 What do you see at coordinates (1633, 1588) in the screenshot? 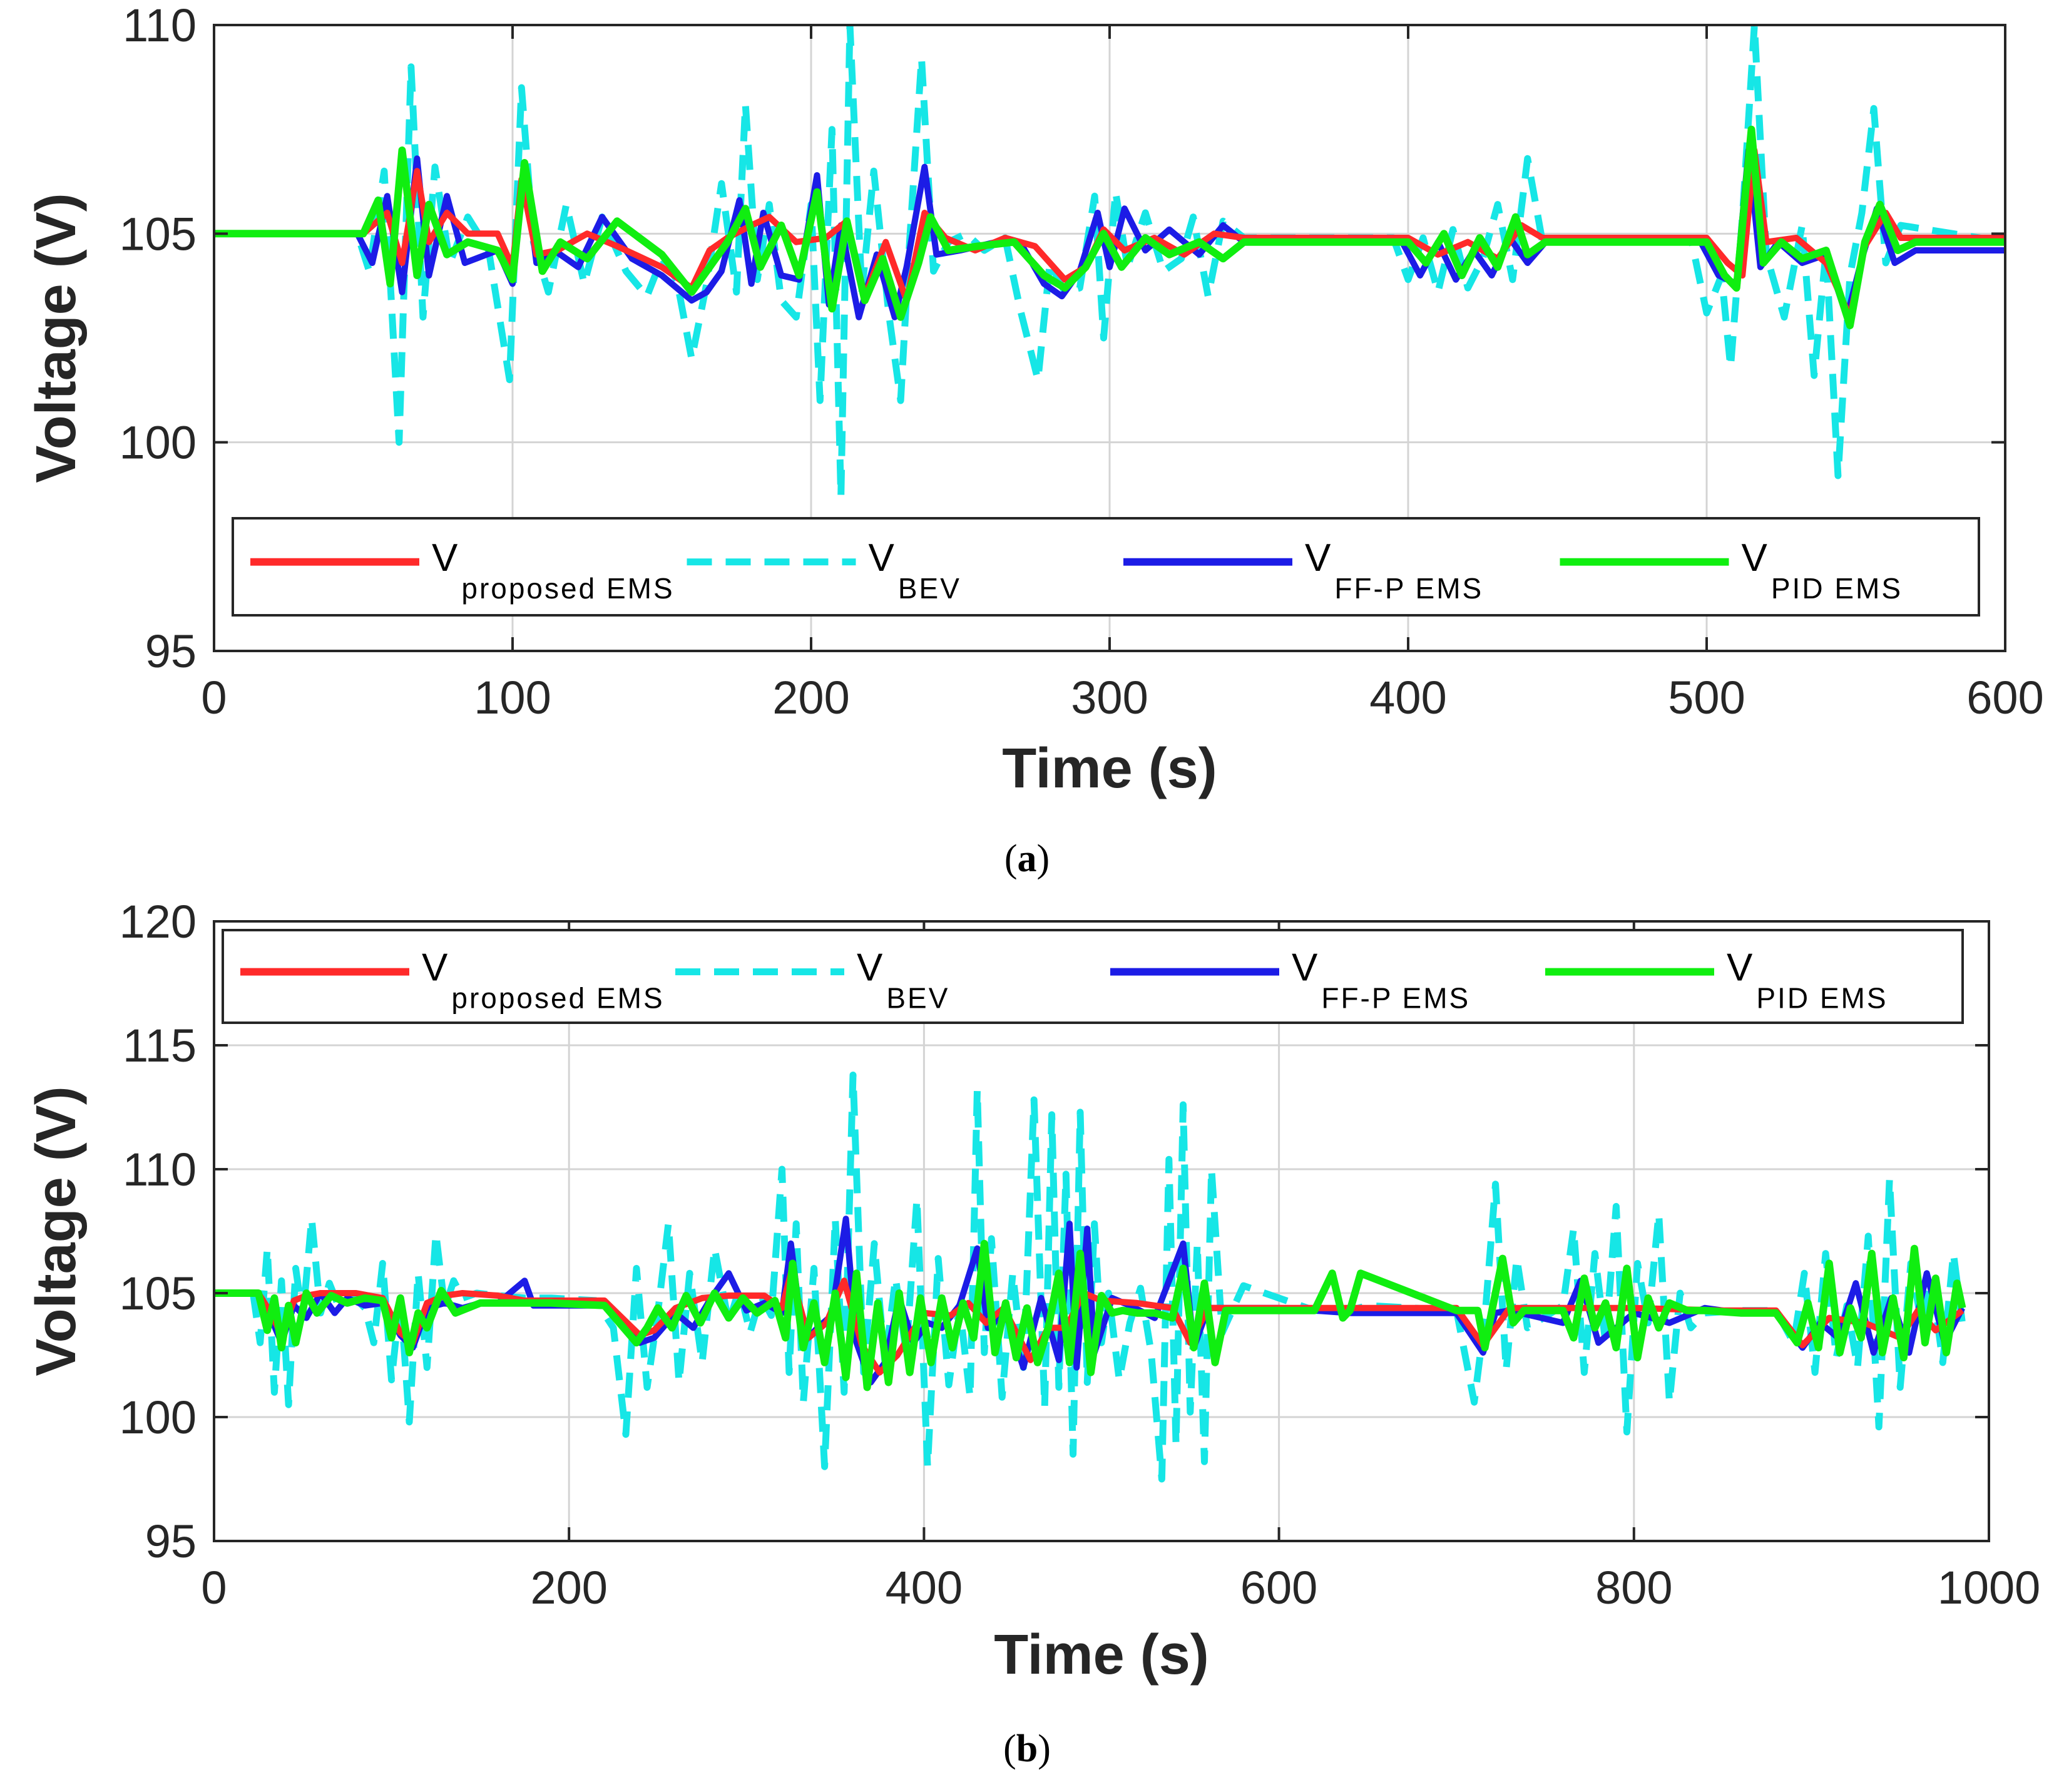
I see `x-tick-label: 800` at bounding box center [1633, 1588].